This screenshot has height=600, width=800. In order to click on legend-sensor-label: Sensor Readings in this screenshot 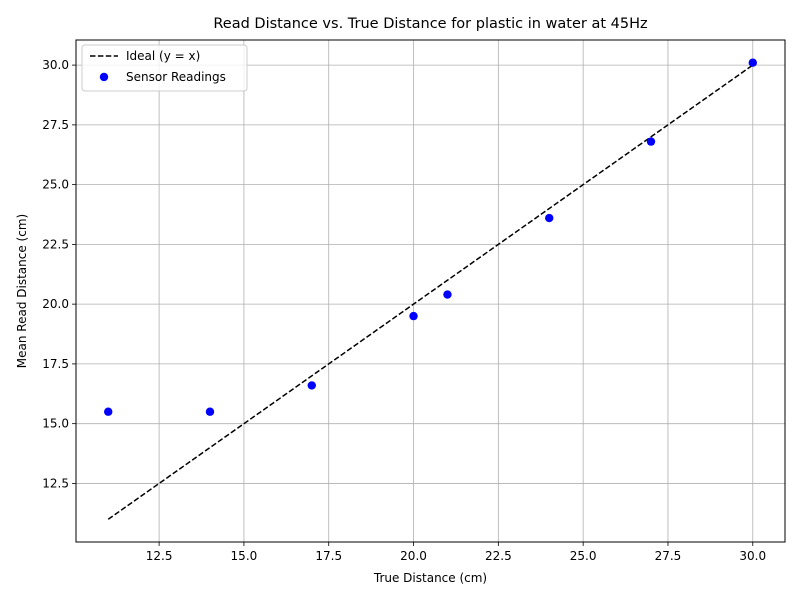, I will do `click(176, 77)`.